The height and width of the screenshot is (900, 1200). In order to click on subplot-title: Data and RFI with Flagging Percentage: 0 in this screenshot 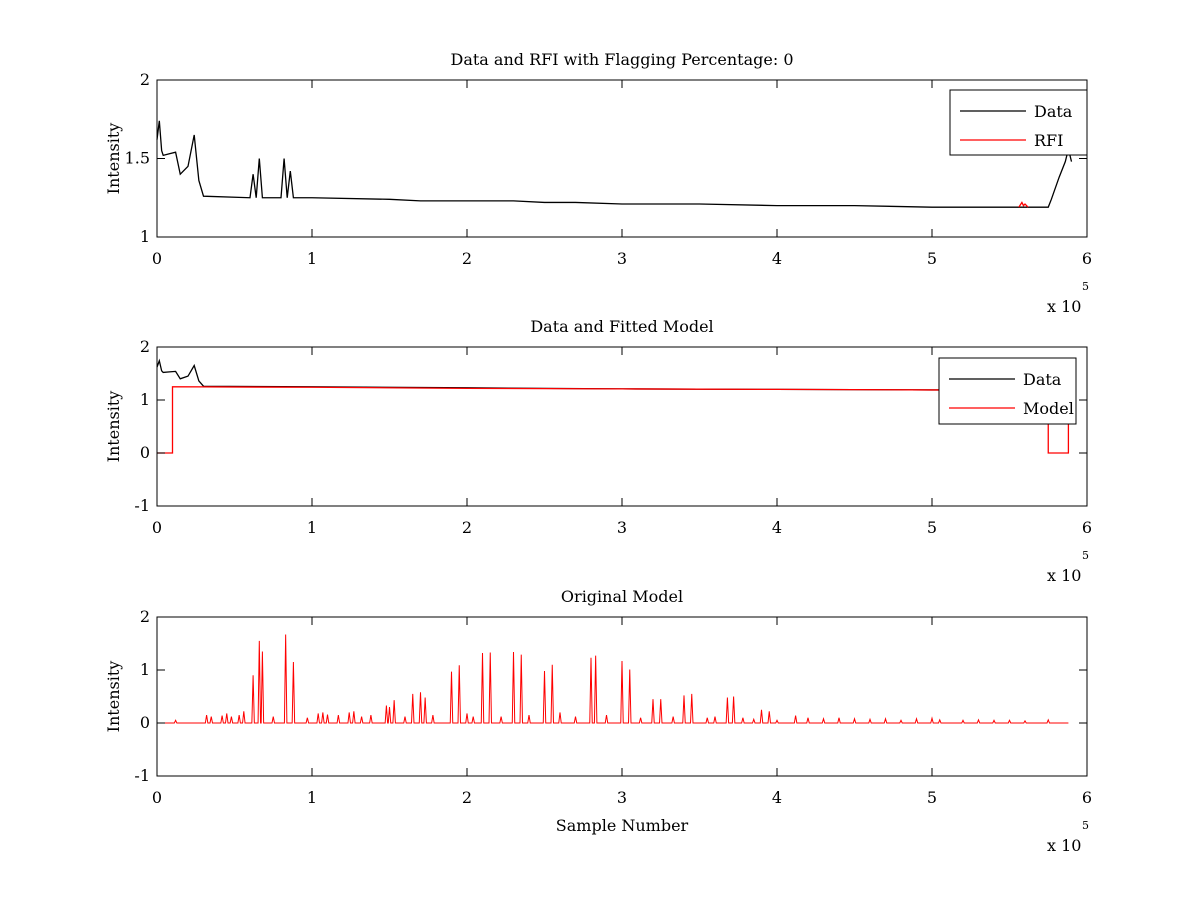, I will do `click(621, 59)`.